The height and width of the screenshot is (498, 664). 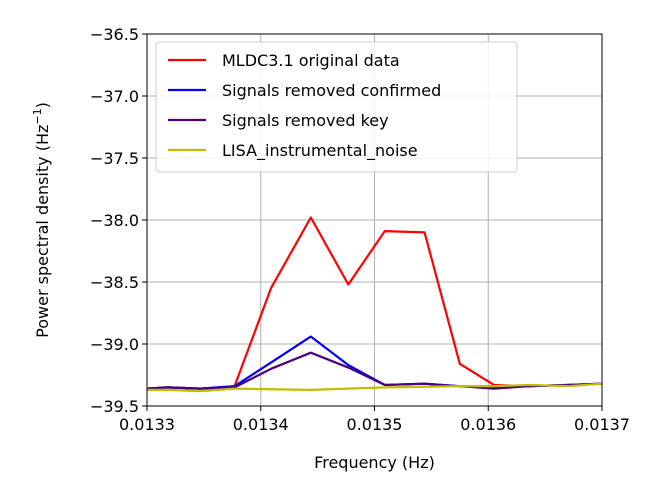 What do you see at coordinates (261, 424) in the screenshot?
I see `x-tick-label: 0.0134` at bounding box center [261, 424].